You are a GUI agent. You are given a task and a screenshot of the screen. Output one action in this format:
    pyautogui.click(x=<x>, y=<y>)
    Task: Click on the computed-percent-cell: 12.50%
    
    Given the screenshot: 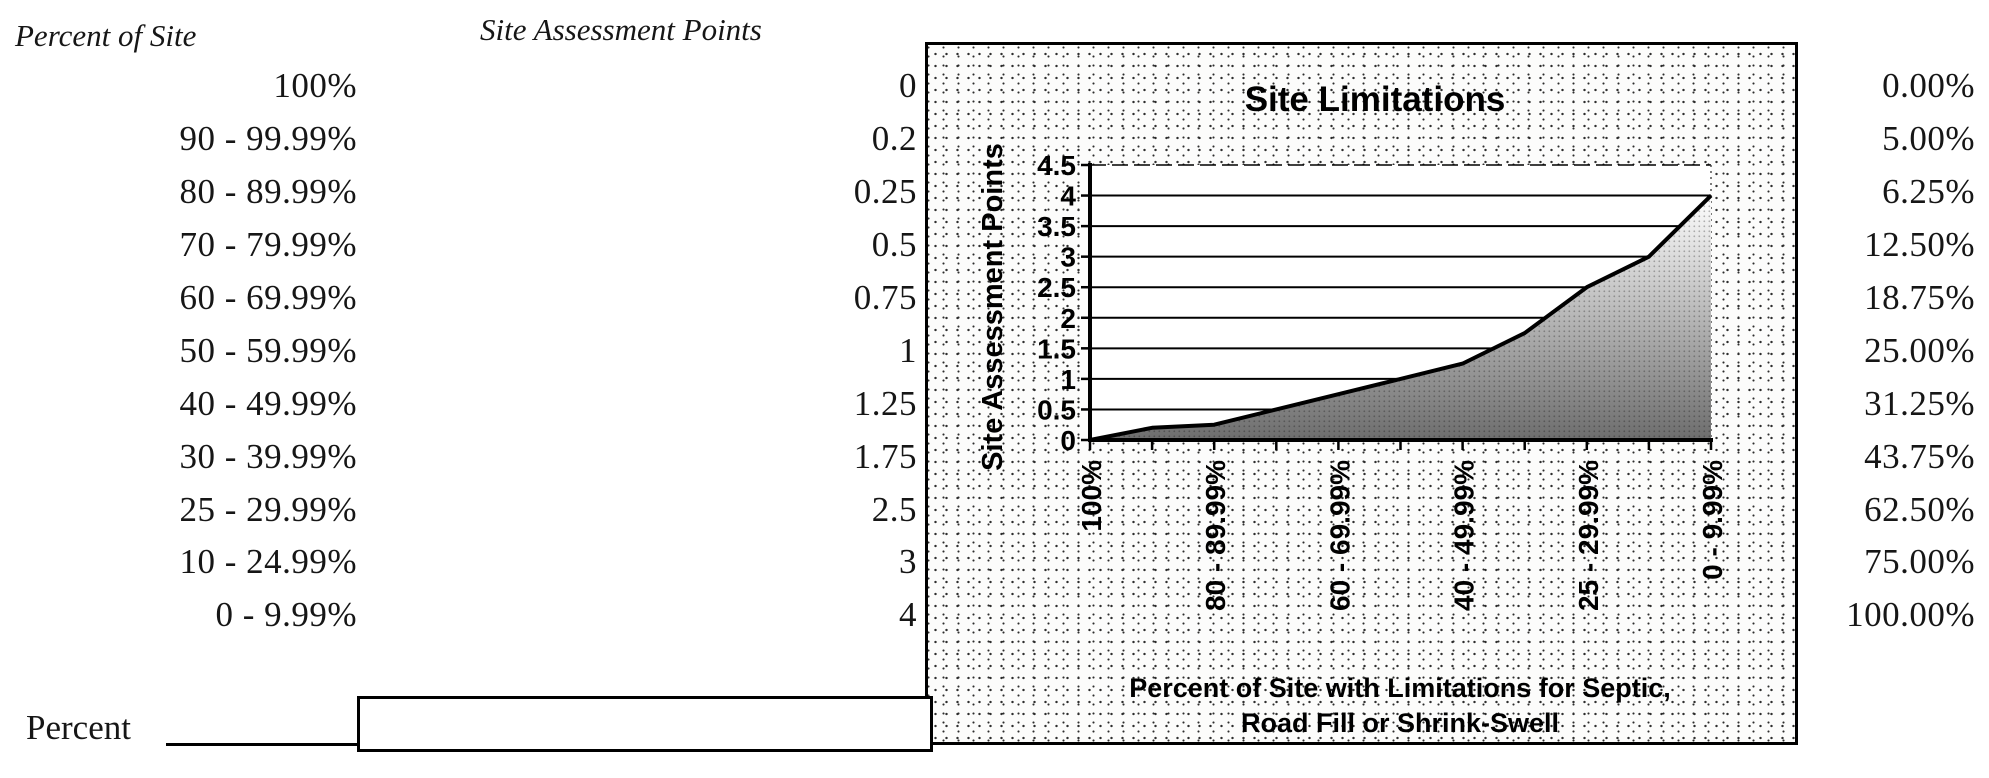 What is the action you would take?
    pyautogui.click(x=1919, y=245)
    